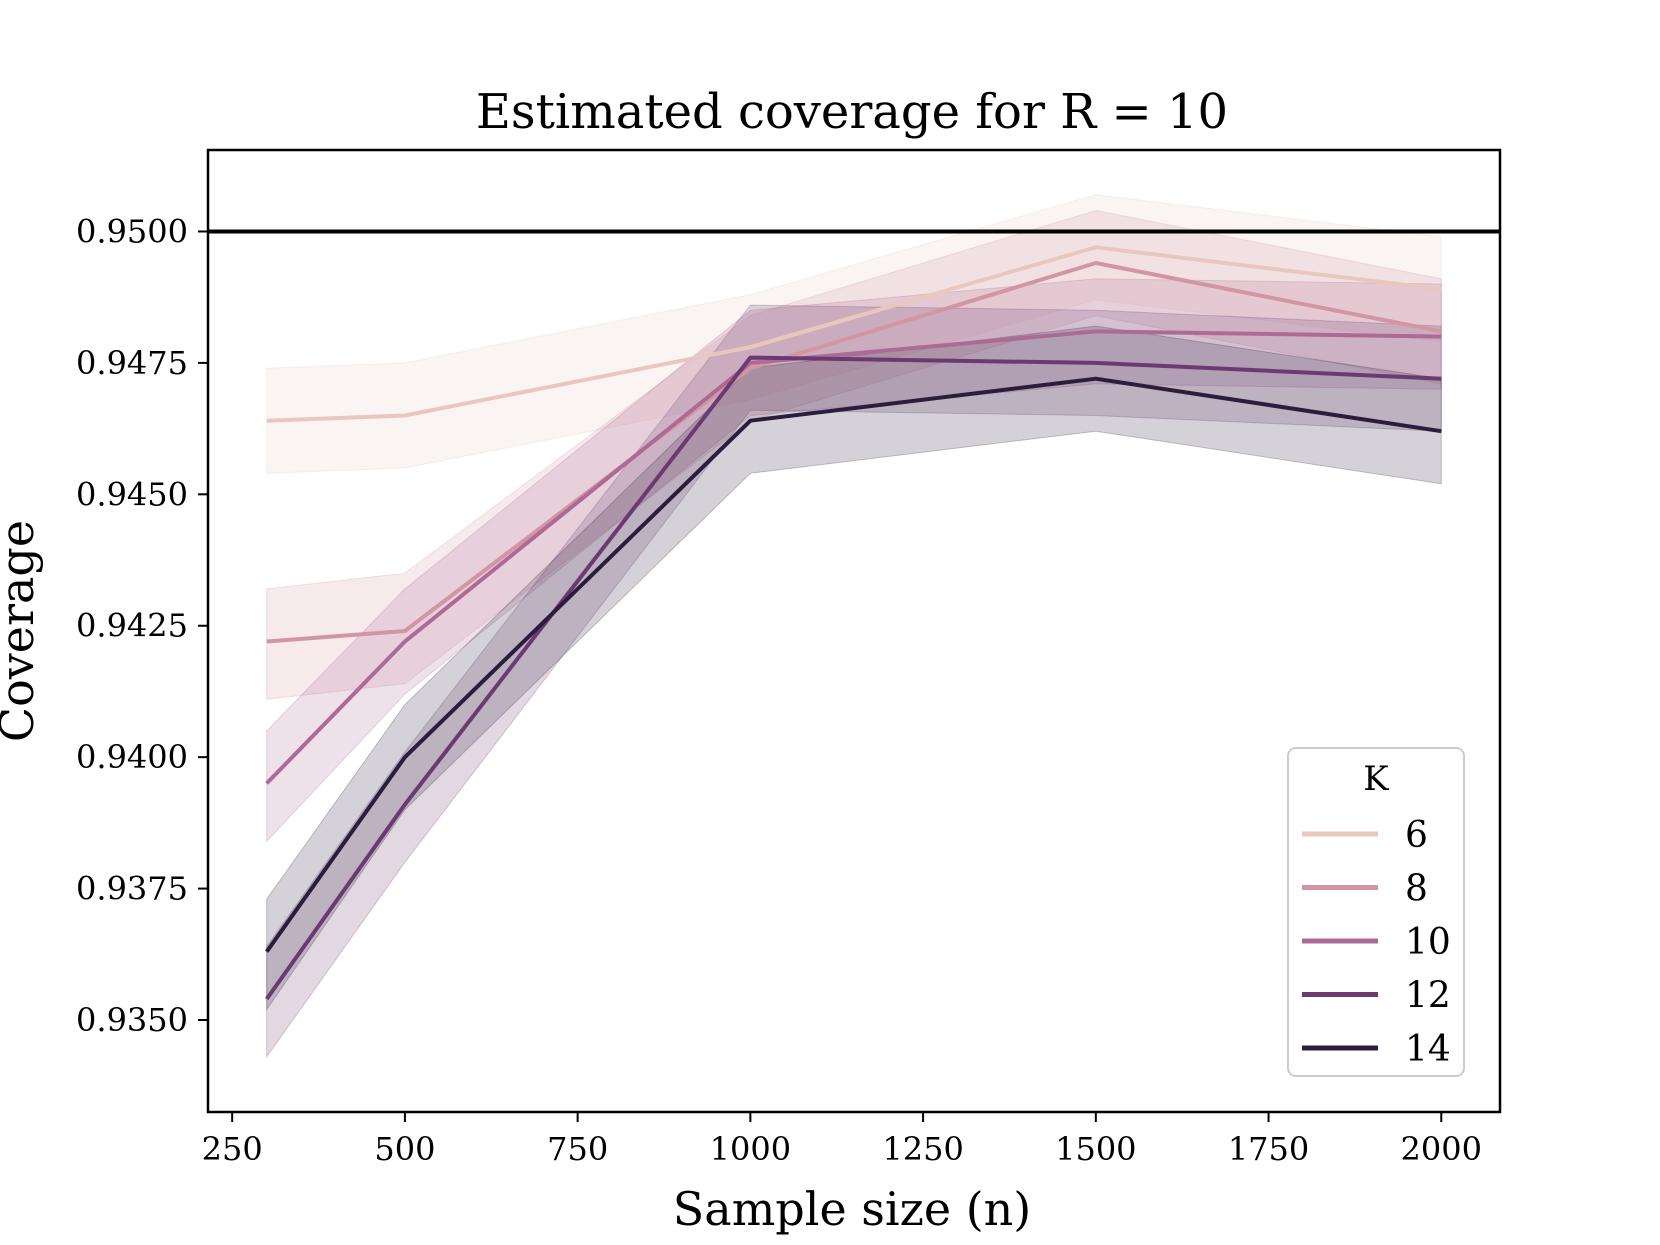  Describe the element at coordinates (132, 1020) in the screenshot. I see `y-tick-label: 0.9350` at that location.